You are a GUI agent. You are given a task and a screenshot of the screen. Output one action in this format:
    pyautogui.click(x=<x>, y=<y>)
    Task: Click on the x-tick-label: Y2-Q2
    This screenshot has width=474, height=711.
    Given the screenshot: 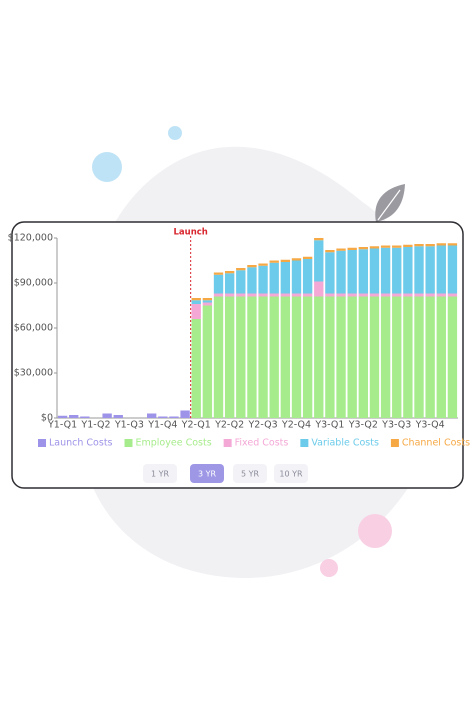 What is the action you would take?
    pyautogui.click(x=229, y=425)
    